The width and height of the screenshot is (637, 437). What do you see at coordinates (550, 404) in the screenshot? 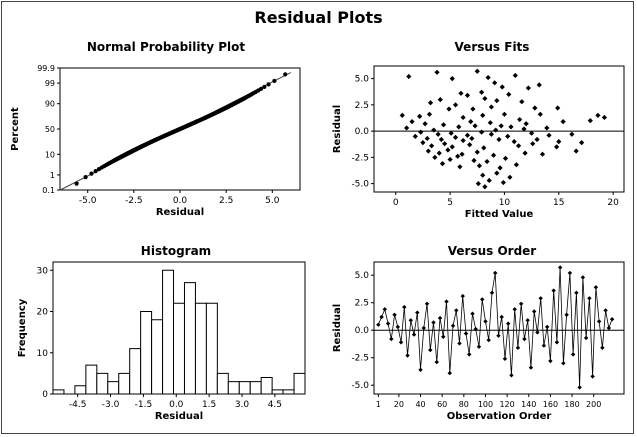
I see `order-x-tick-label: 160` at bounding box center [550, 404].